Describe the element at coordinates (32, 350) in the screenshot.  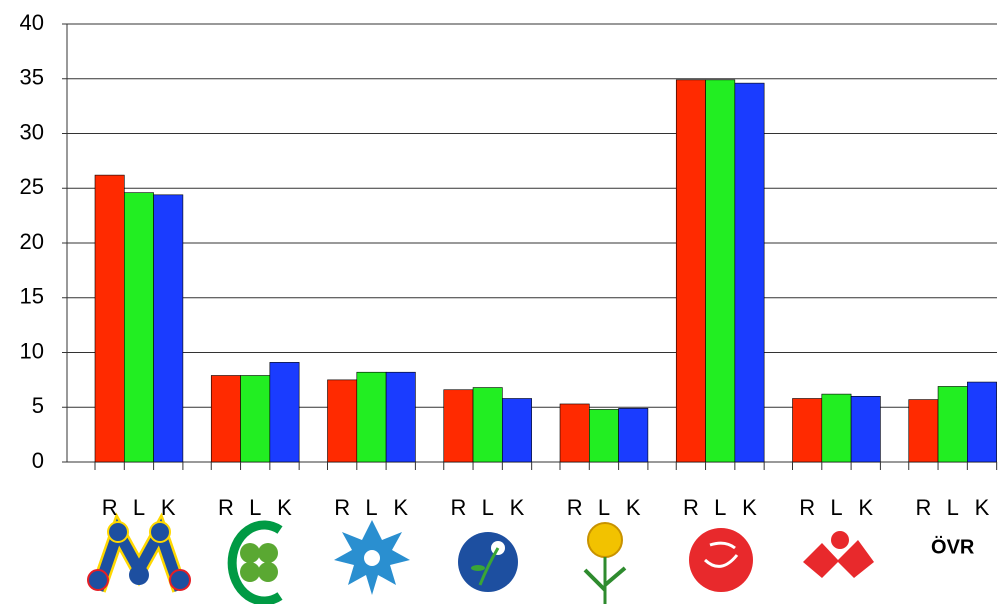
I see `y-tick-label: 10` at that location.